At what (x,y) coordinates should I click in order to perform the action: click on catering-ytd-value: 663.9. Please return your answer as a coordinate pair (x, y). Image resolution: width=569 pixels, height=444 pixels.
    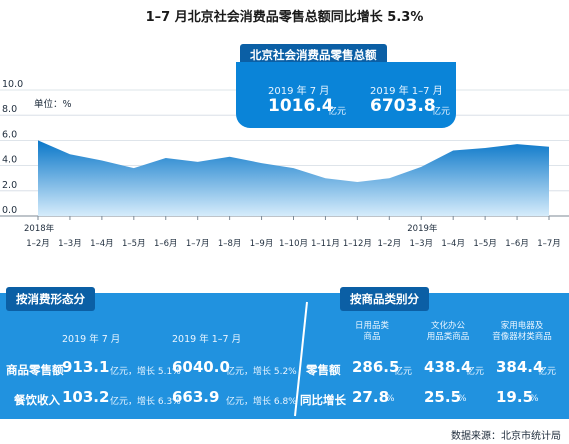
    Looking at the image, I should click on (196, 397).